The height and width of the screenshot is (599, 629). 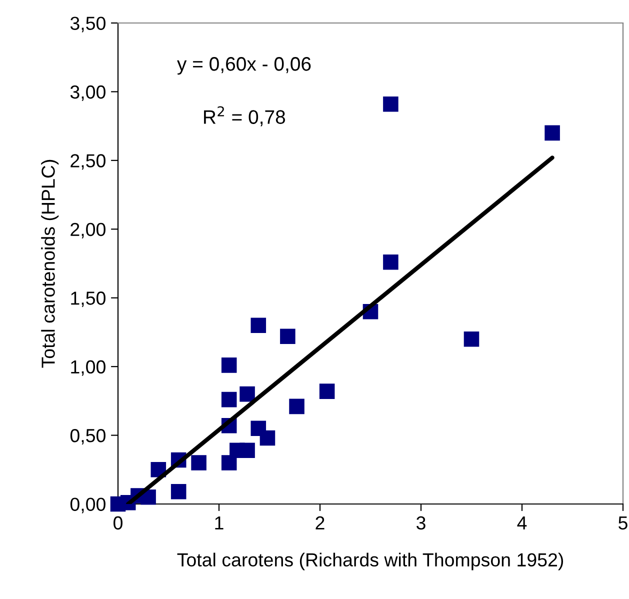 I want to click on annotation: y = 0,60x - 0,06, so click(x=244, y=66).